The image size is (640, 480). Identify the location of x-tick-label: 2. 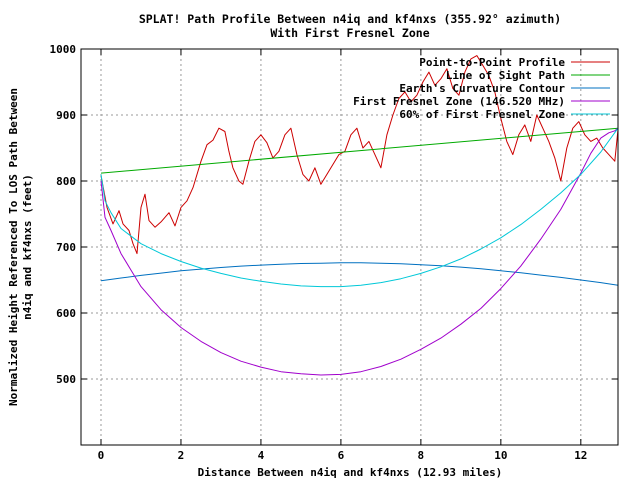
(181, 455).